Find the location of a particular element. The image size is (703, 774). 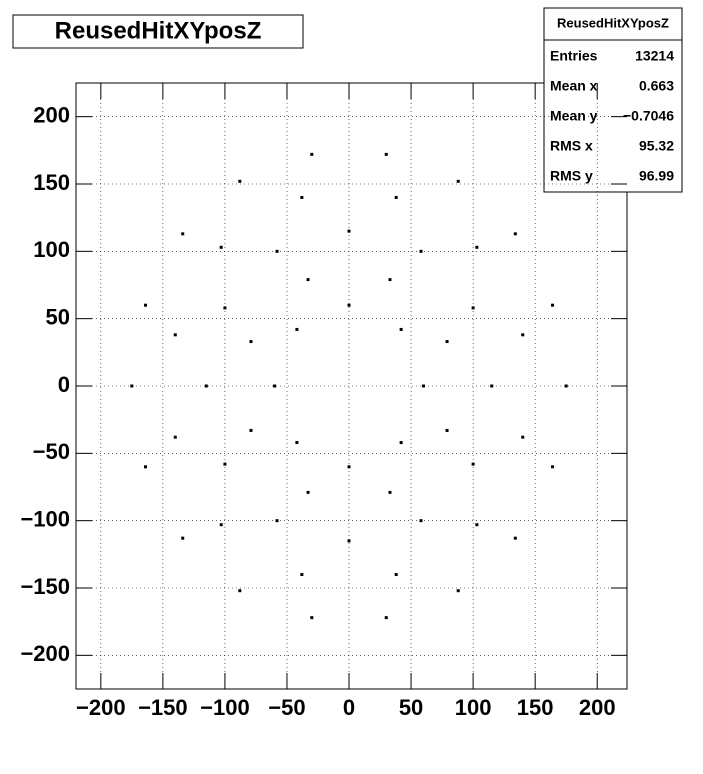

y-tick-label: 50 is located at coordinates (58, 316).